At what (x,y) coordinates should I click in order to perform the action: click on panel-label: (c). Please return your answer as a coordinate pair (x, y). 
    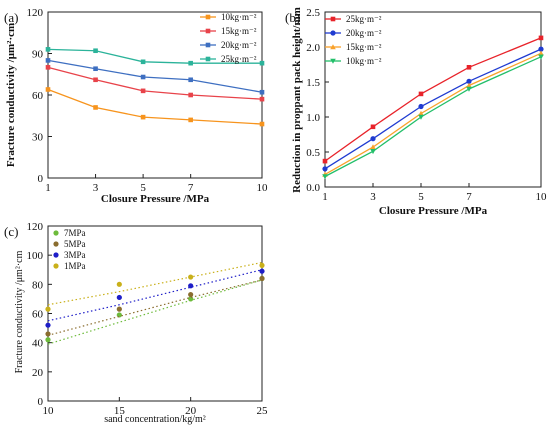
    Looking at the image, I should click on (11, 231).